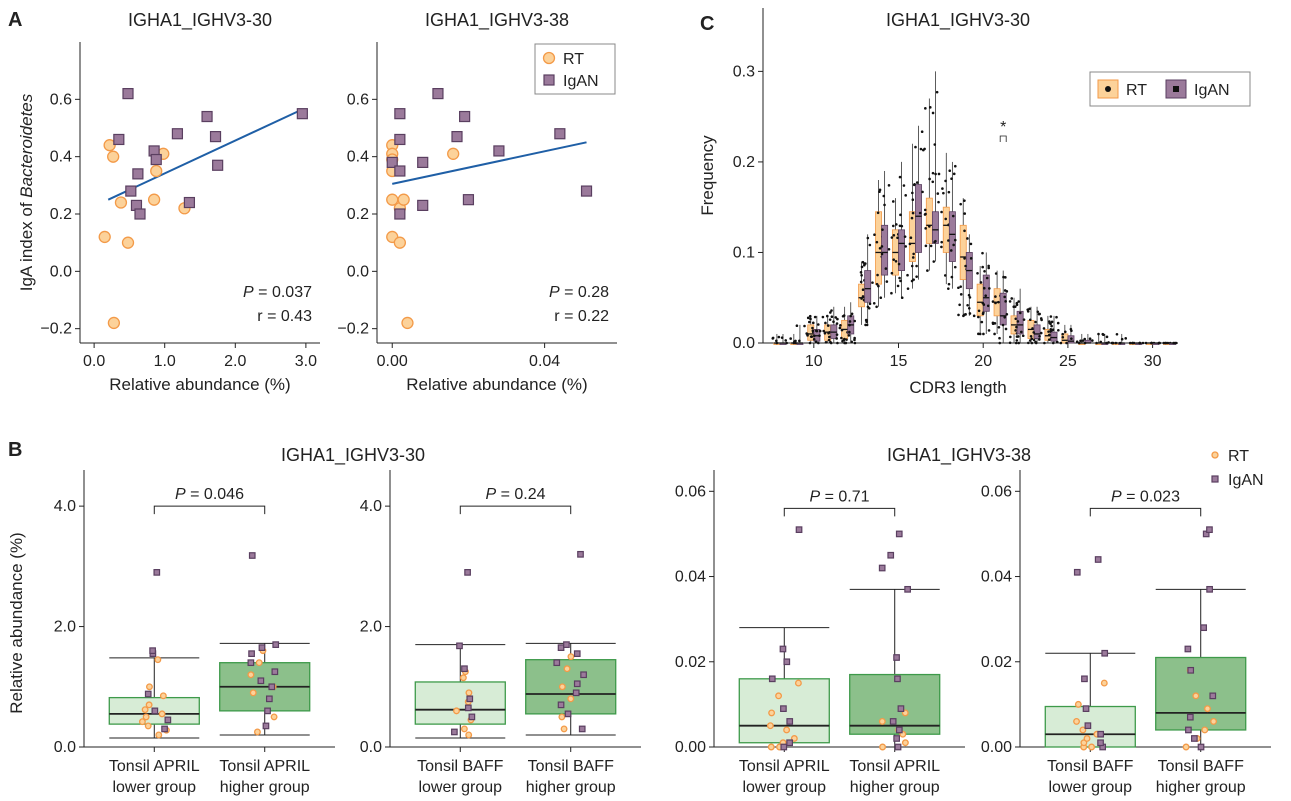 The width and height of the screenshot is (1291, 801). I want to click on panel-letter-b: B, so click(15, 450).